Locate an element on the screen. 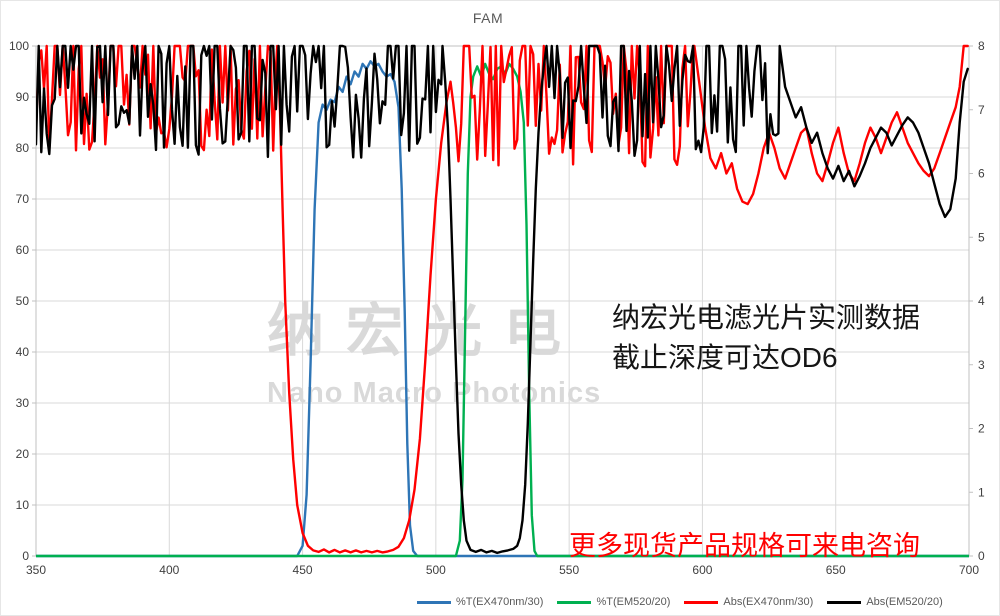  legend-label: %T(EM520/20) is located at coordinates (633, 602).